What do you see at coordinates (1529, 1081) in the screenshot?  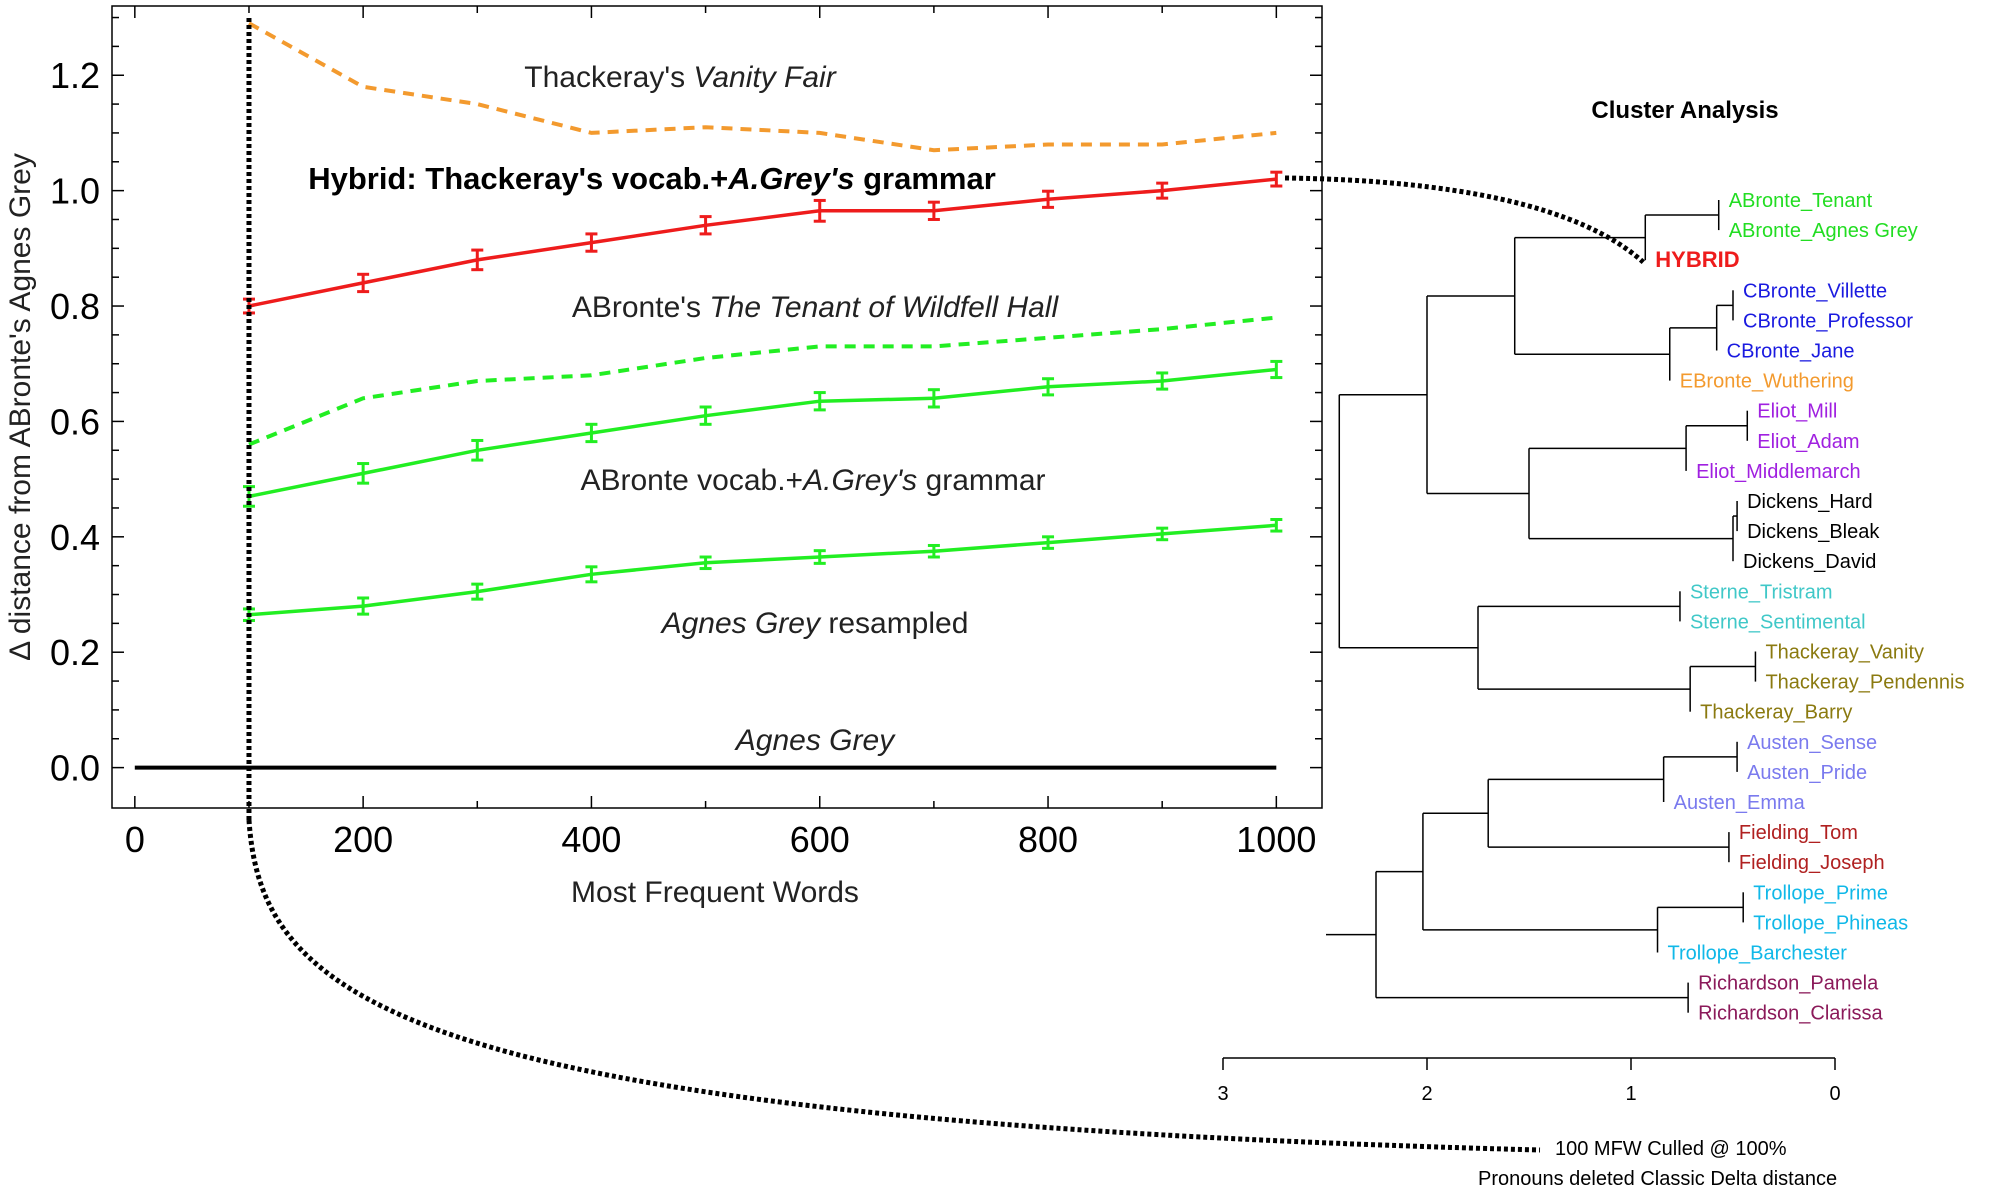 I see `dendrogram-axis: 3 2 1 0` at bounding box center [1529, 1081].